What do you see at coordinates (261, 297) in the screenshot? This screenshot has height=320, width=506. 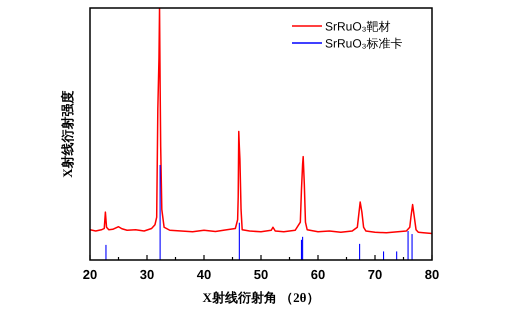 I see `x-axis-title: X射线衍射角 （2θ）` at bounding box center [261, 297].